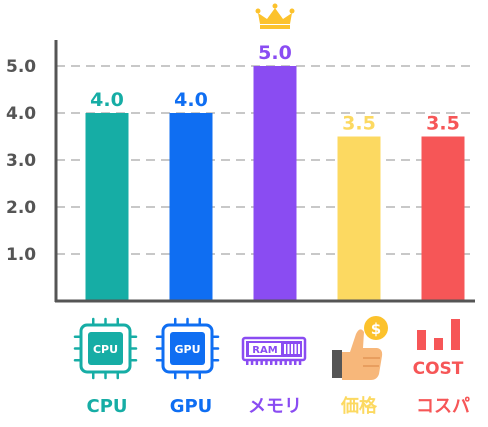 This screenshot has height=427, width=488. I want to click on cpu-chip-icon: CPU, so click(105, 348).